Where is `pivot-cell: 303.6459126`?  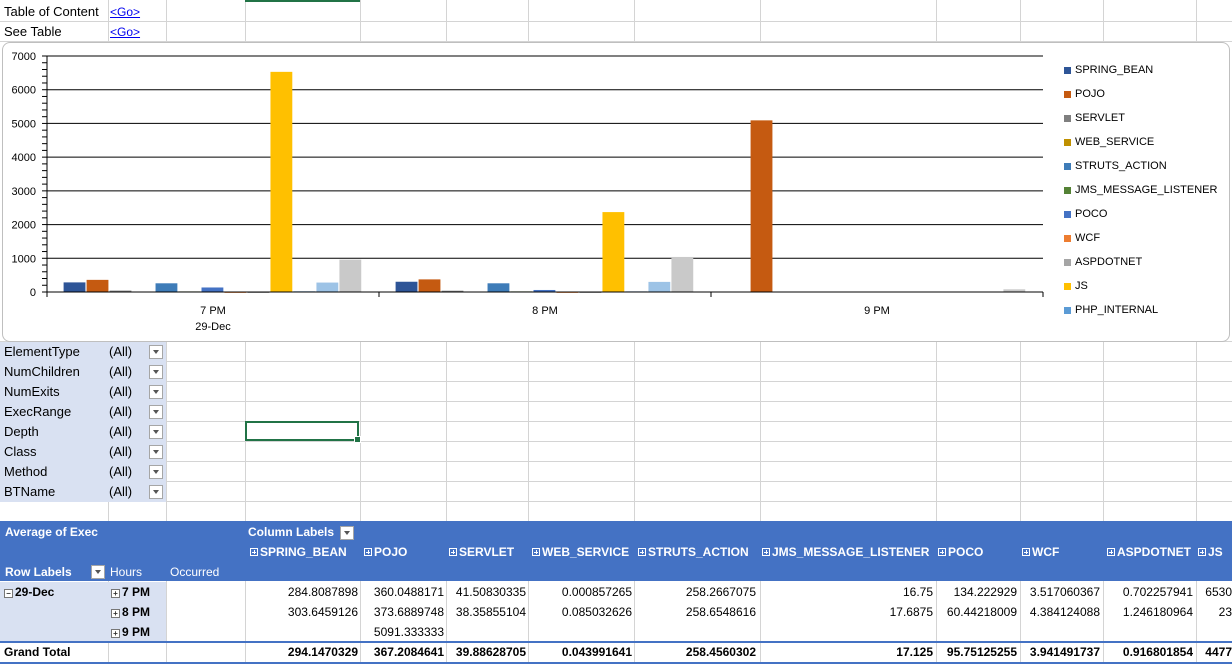 pivot-cell: 303.6459126 is located at coordinates (322, 612).